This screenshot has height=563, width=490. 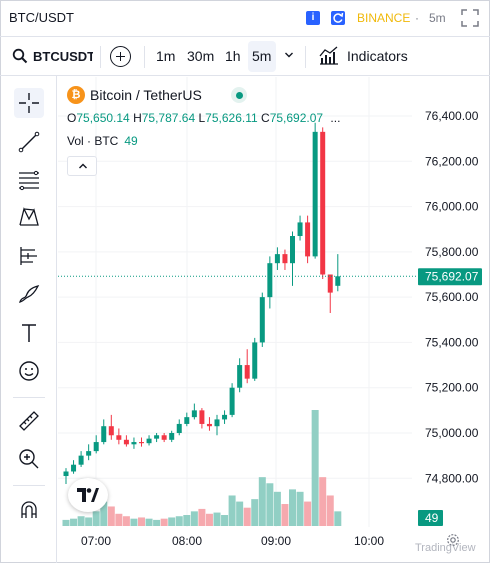 I want to click on toolbar-divider, so click(x=305, y=57).